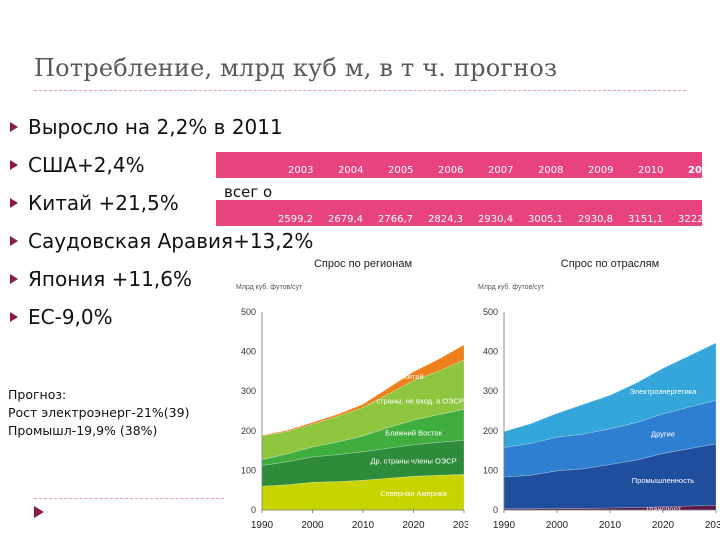  I want to click on series-label: Другие, so click(663, 434).